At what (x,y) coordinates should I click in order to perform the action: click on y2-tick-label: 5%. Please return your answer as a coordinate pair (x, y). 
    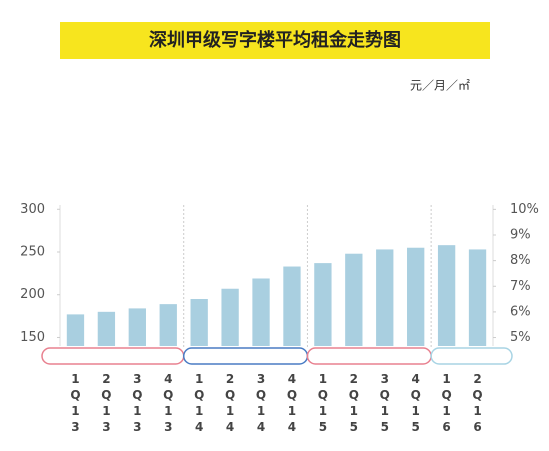
    Looking at the image, I should click on (520, 337).